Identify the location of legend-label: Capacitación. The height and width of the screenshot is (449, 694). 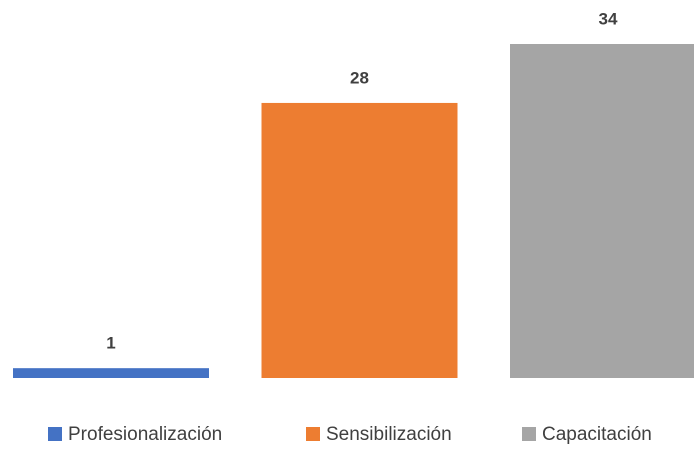
(597, 434).